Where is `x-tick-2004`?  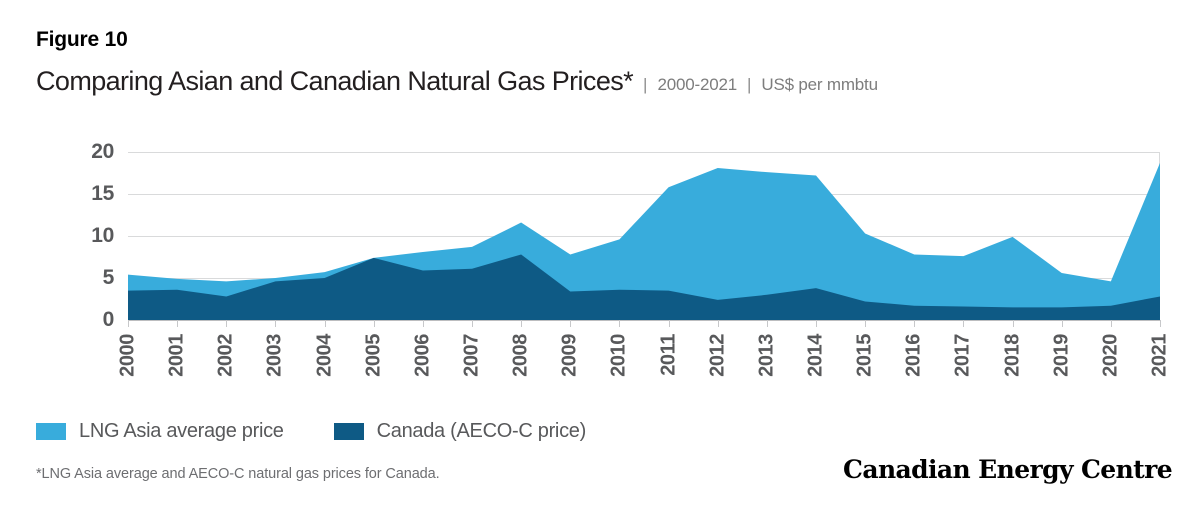
x-tick-2004 is located at coordinates (325, 323).